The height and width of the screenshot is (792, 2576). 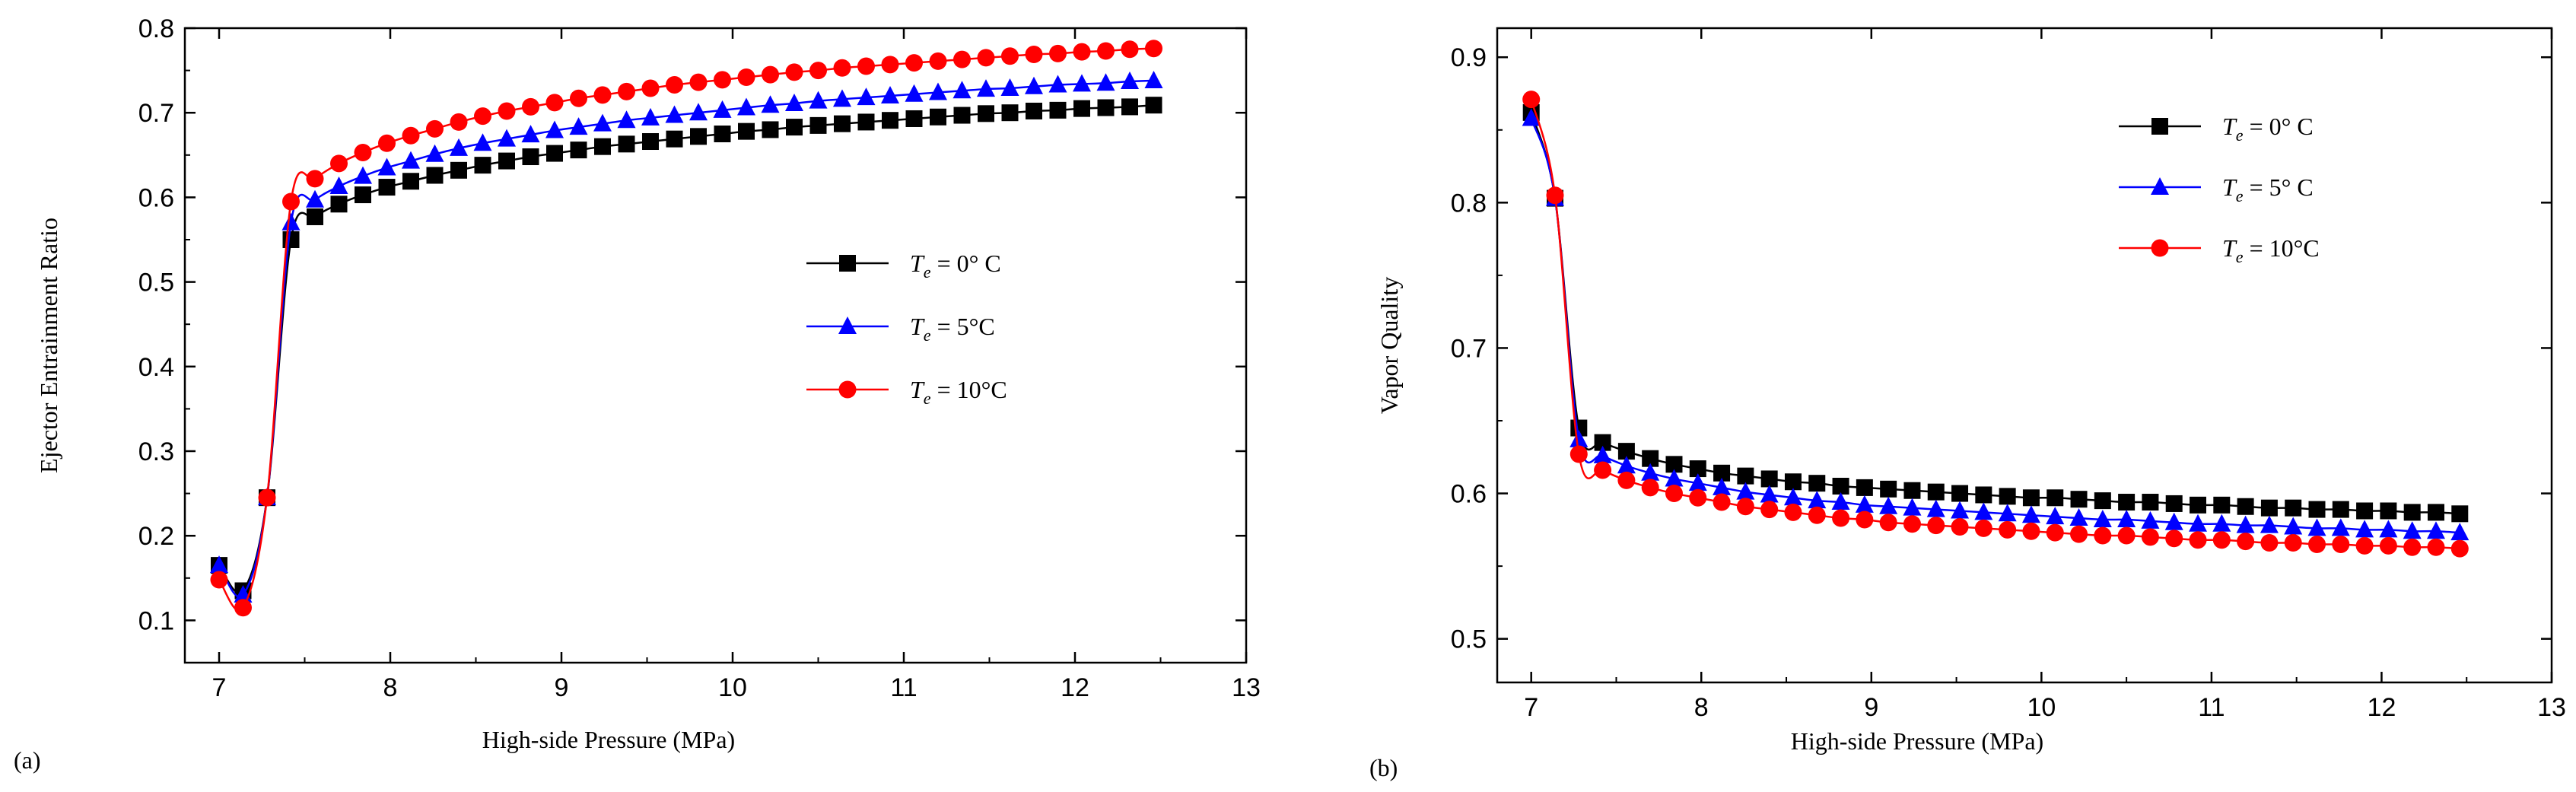 I want to click on y-tick-label: 0.8, so click(x=1469, y=204).